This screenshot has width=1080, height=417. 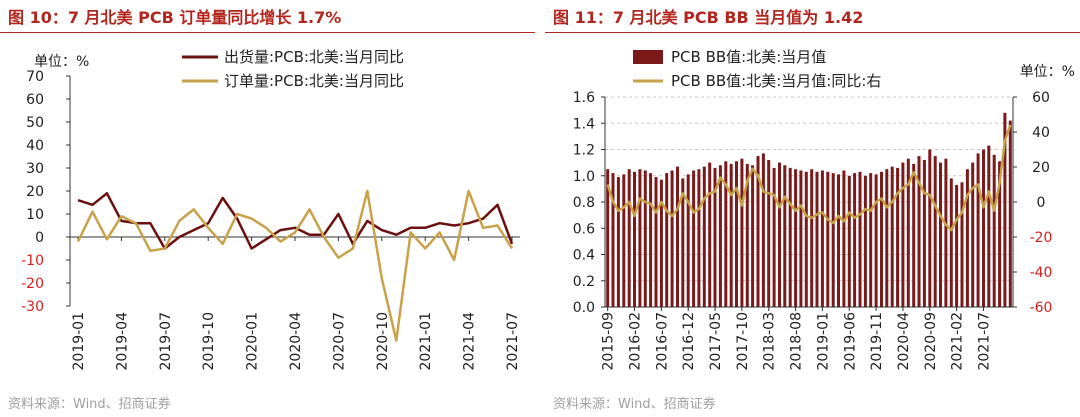 What do you see at coordinates (904, 341) in the screenshot?
I see `x-tick-label: 2020-04` at bounding box center [904, 341].